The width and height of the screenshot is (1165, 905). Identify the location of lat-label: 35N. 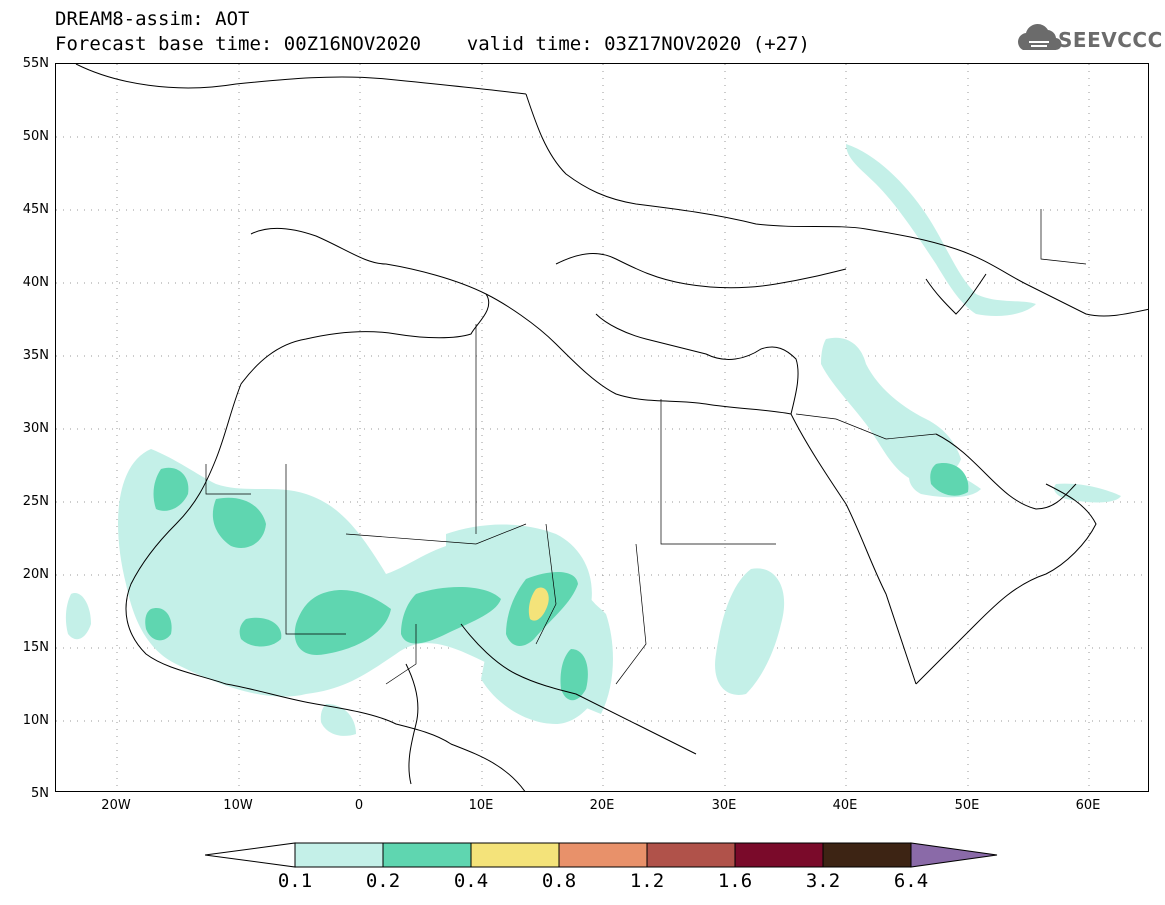
(35, 355).